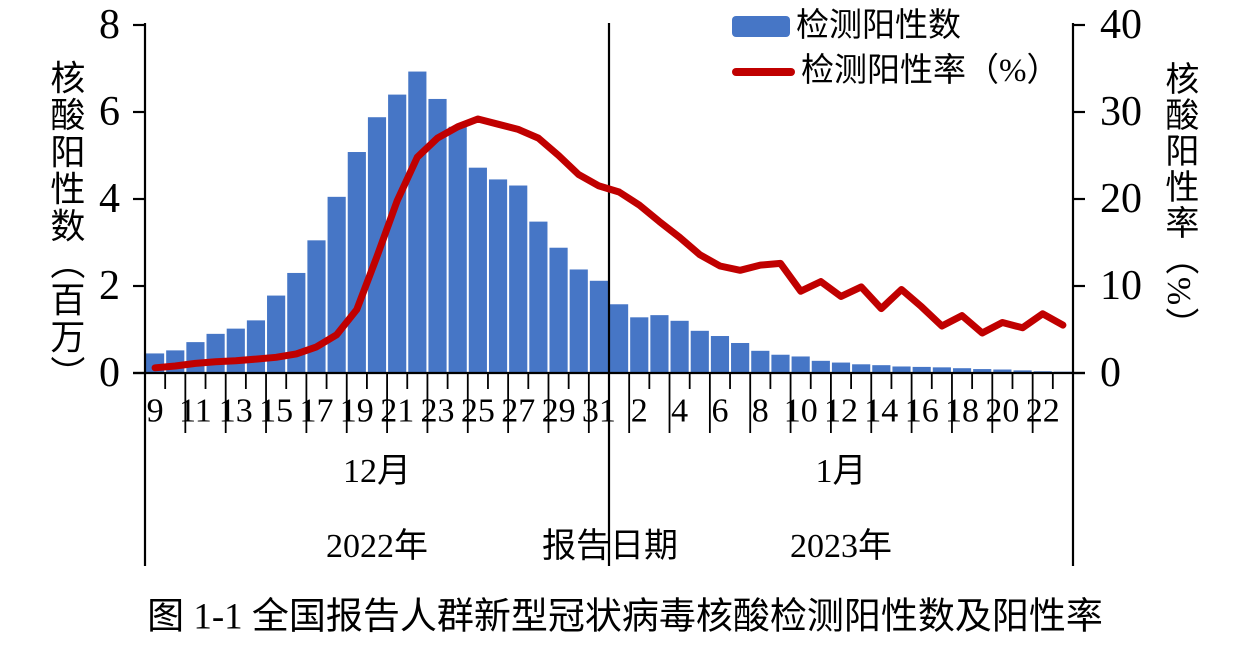 This screenshot has height=662, width=1258. What do you see at coordinates (109, 25) in the screenshot?
I see `left-y-tick-label: 8` at bounding box center [109, 25].